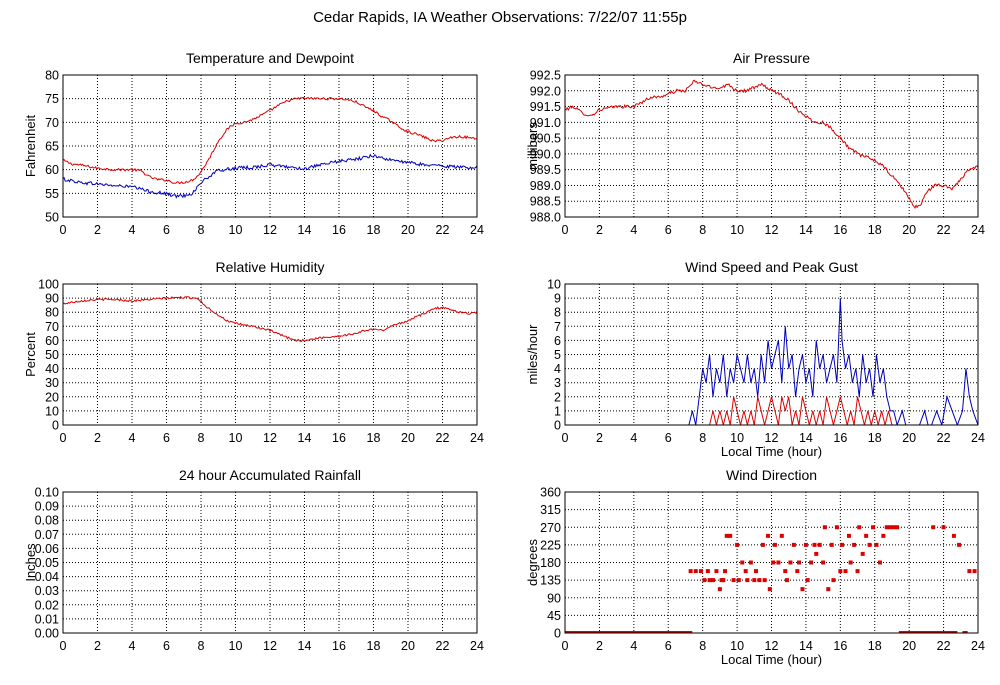  Describe the element at coordinates (532, 354) in the screenshot. I see `y-axis-label: miles/hour` at that location.